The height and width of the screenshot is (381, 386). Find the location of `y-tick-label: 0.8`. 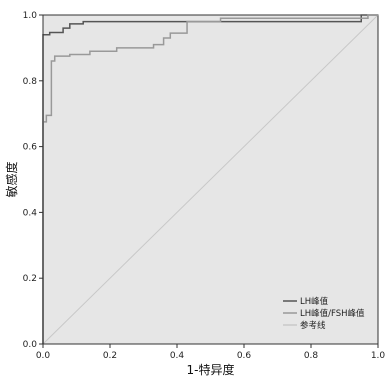

y-tick-label: 0.8 is located at coordinates (30, 82).